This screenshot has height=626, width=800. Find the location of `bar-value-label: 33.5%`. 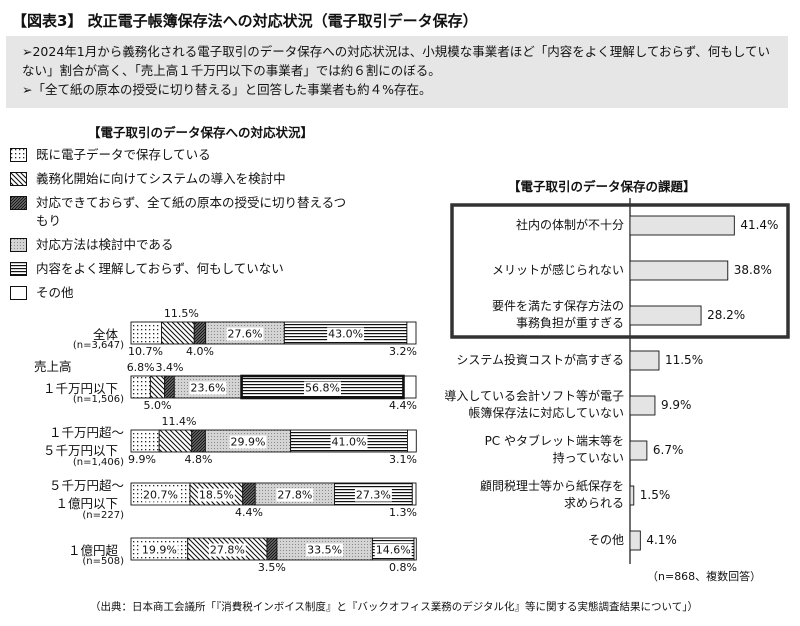

bar-value-label: 33.5% is located at coordinates (324, 550).